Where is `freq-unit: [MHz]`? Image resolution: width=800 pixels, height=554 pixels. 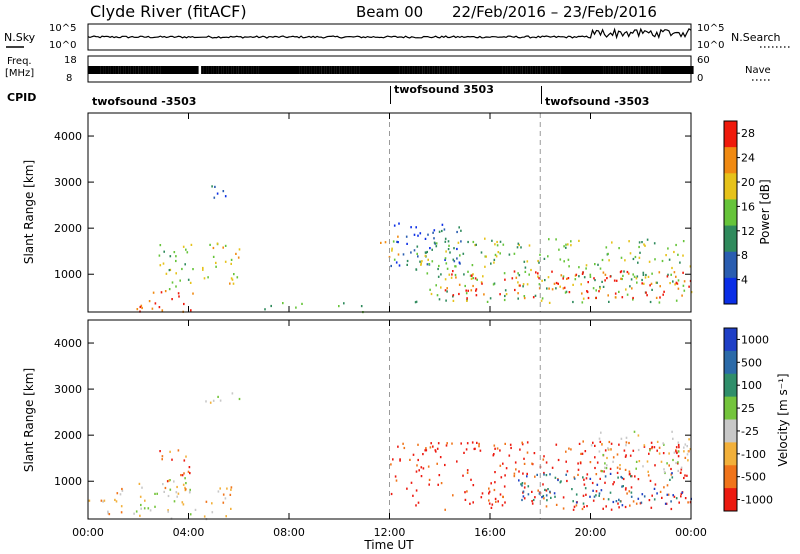
freq-unit: [MHz] is located at coordinates (19, 73).